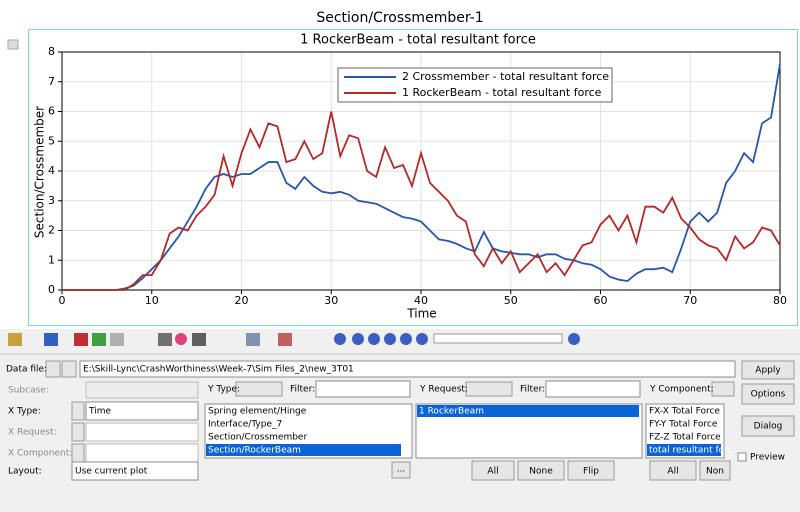  I want to click on file-button, so click(53, 369).